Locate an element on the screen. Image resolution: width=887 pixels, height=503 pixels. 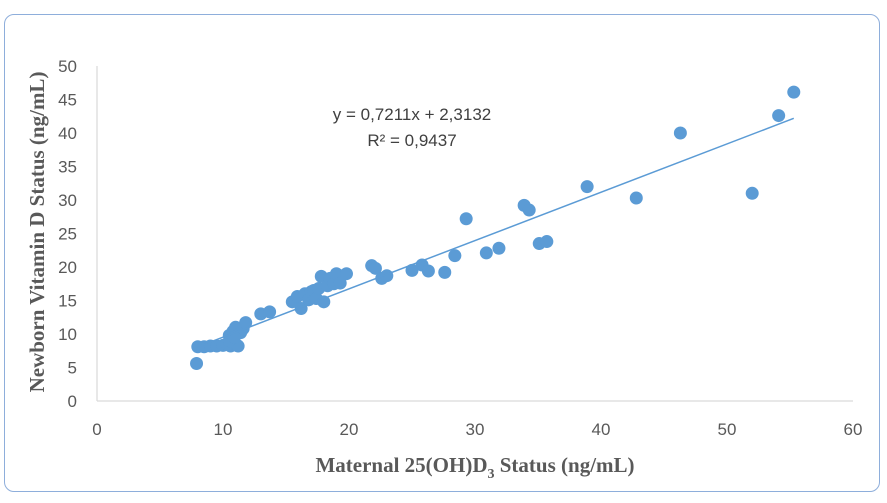
x-tick-label: 50 is located at coordinates (727, 429).